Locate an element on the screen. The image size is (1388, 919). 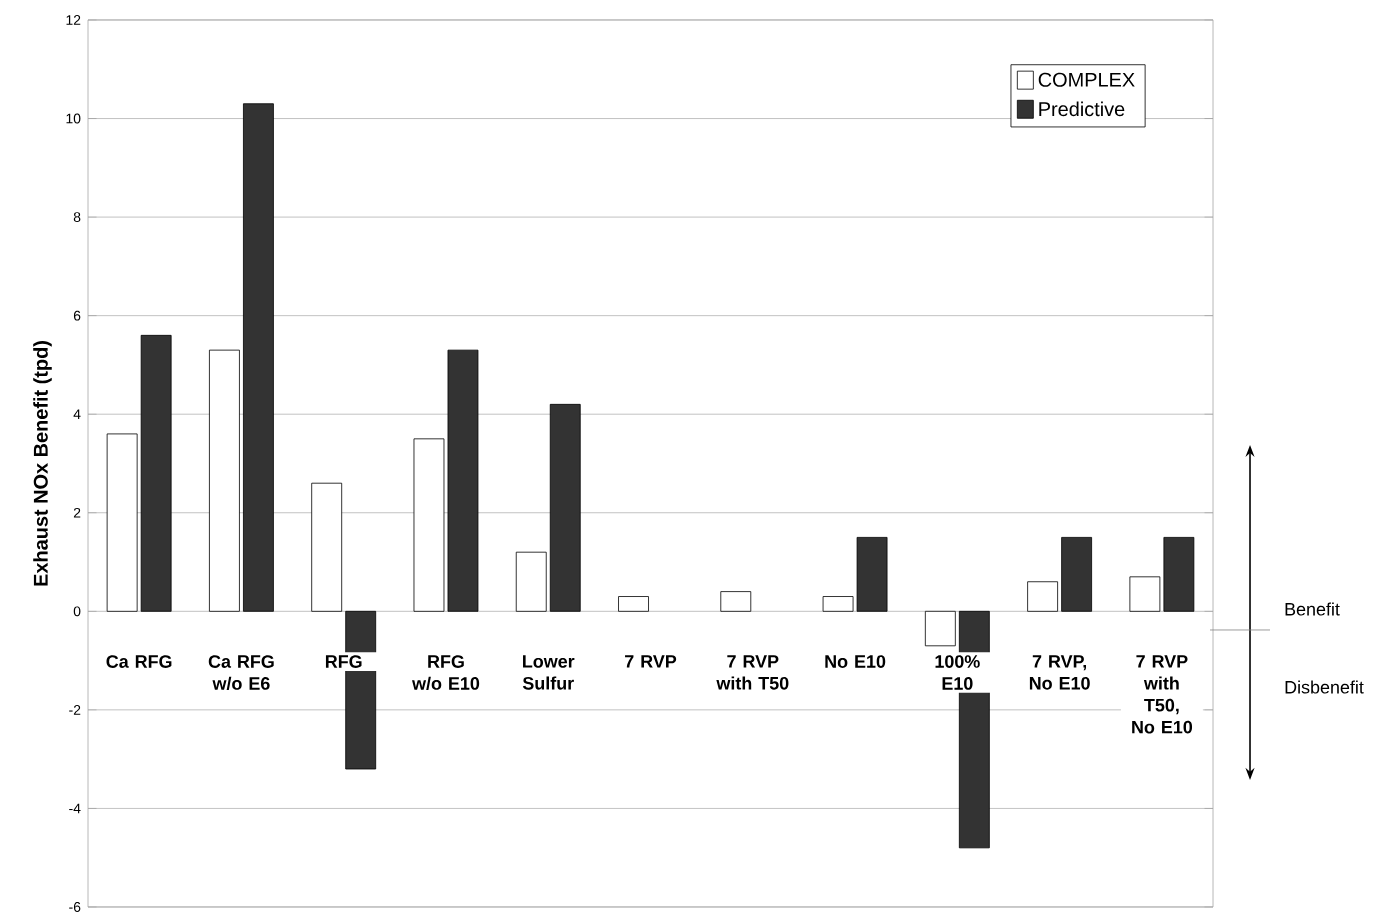
y-tick-label: 6 is located at coordinates (77, 315).